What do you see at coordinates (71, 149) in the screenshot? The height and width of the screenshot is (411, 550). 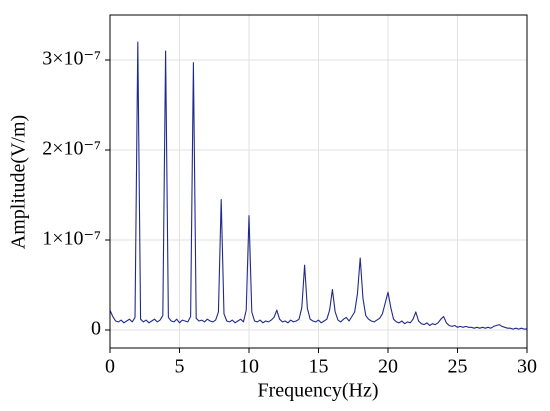 I see `y-tick-label: 2×10⁻⁷` at bounding box center [71, 149].